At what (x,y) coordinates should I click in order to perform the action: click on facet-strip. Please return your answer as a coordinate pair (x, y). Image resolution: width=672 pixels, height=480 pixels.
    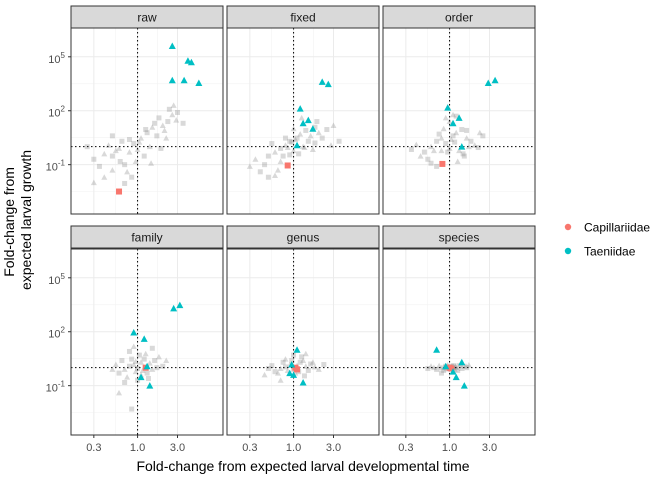
    Looking at the image, I should click on (147, 237).